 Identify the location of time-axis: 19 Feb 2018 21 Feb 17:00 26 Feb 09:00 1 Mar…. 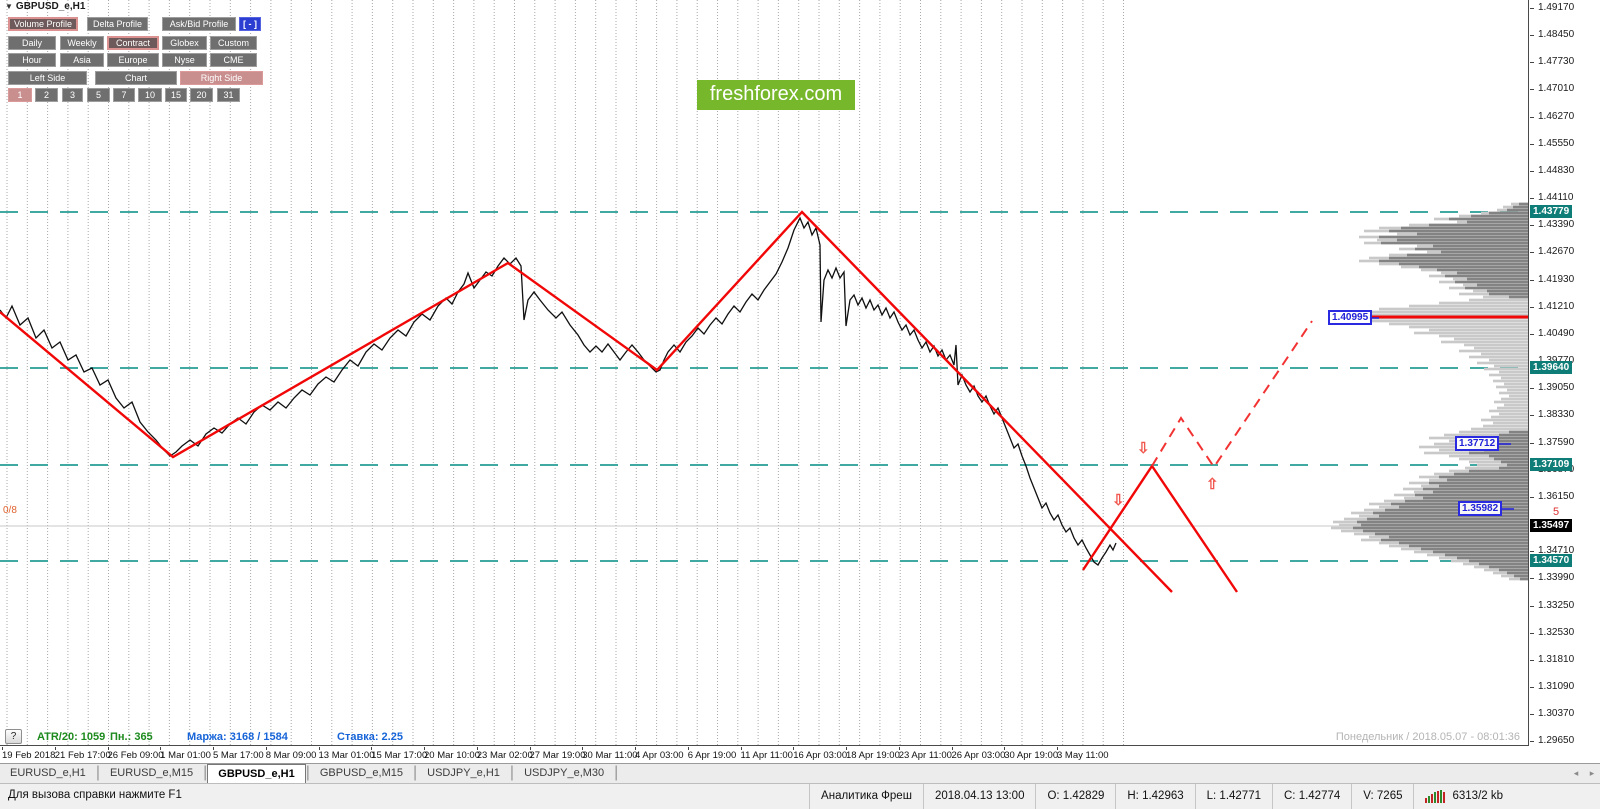
(764, 755).